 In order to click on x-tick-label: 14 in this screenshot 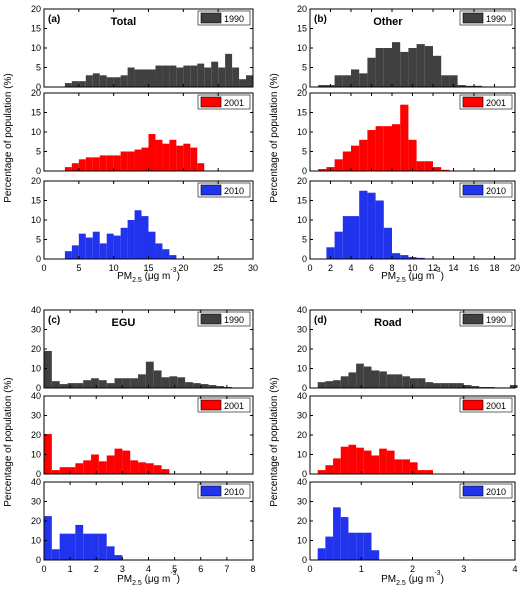, I will do `click(453, 268)`.